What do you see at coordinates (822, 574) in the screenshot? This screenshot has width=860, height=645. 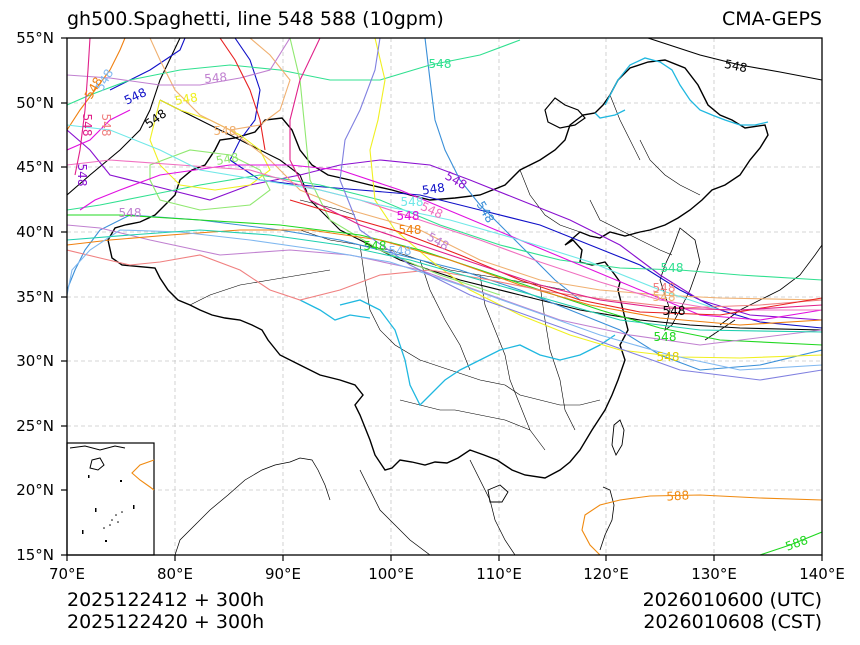 I see `x-tick-140e: 140°E` at bounding box center [822, 574].